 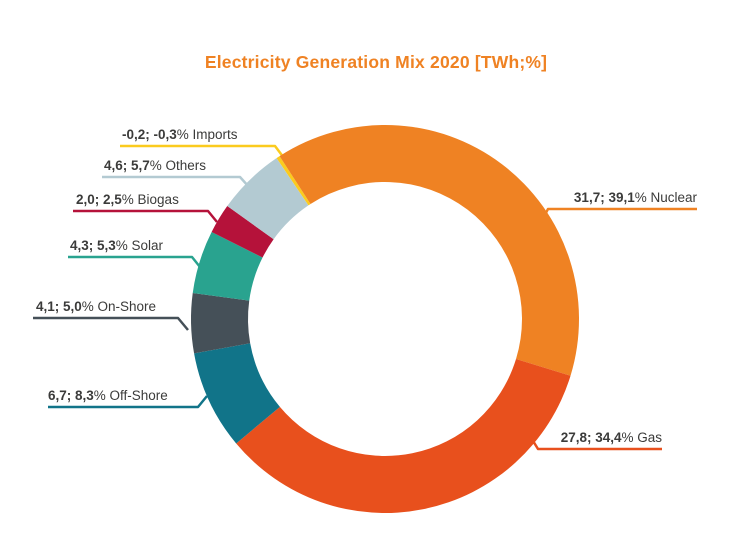 What do you see at coordinates (99, 199) in the screenshot?
I see `segment-value: 2,0; 2,5` at bounding box center [99, 199].